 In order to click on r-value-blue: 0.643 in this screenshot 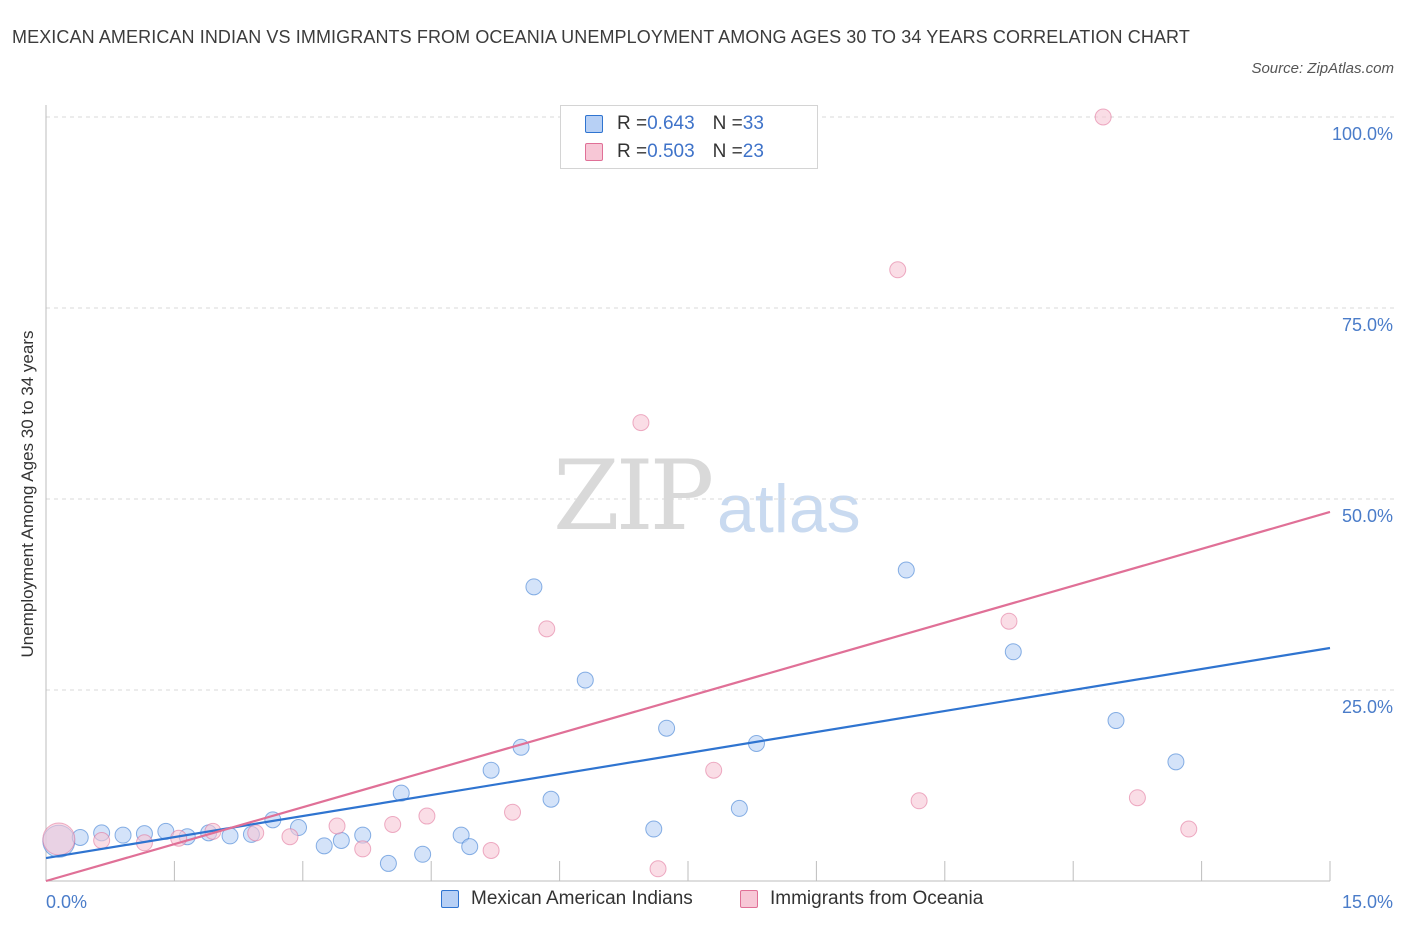, I will do `click(671, 123)`.